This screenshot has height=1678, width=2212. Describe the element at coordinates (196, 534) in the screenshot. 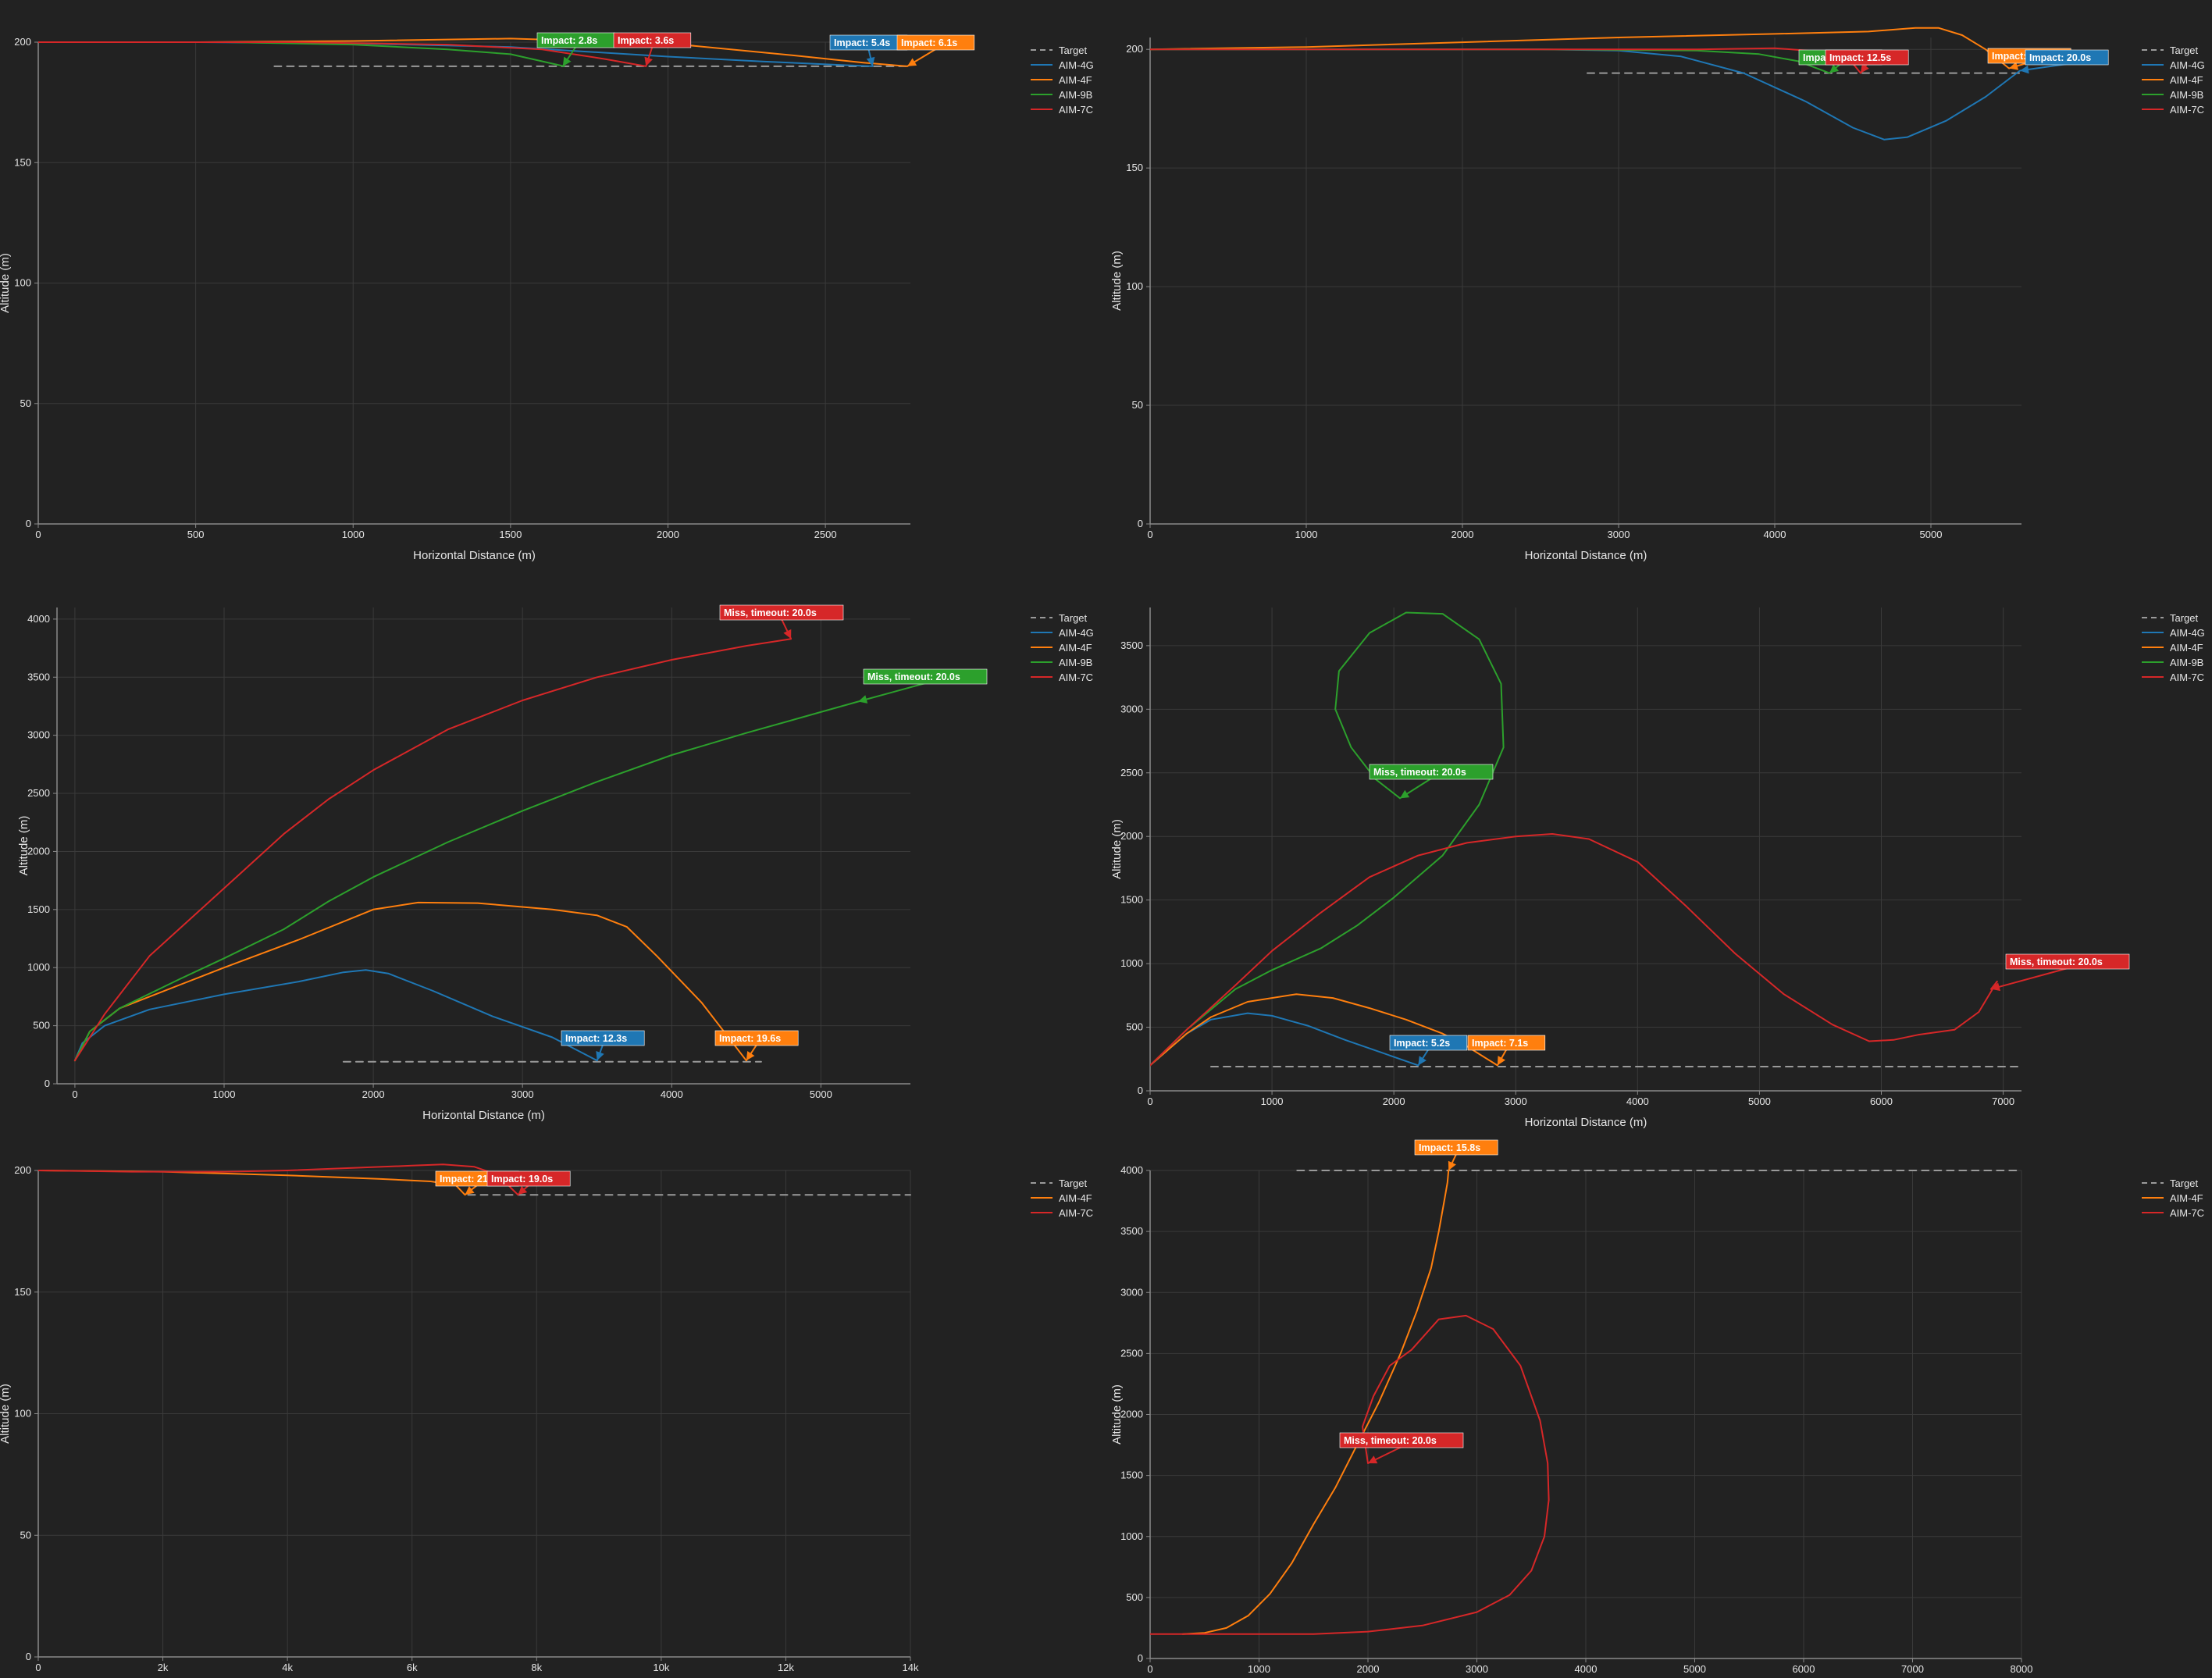

I see `x-tick-label: 500` at that location.